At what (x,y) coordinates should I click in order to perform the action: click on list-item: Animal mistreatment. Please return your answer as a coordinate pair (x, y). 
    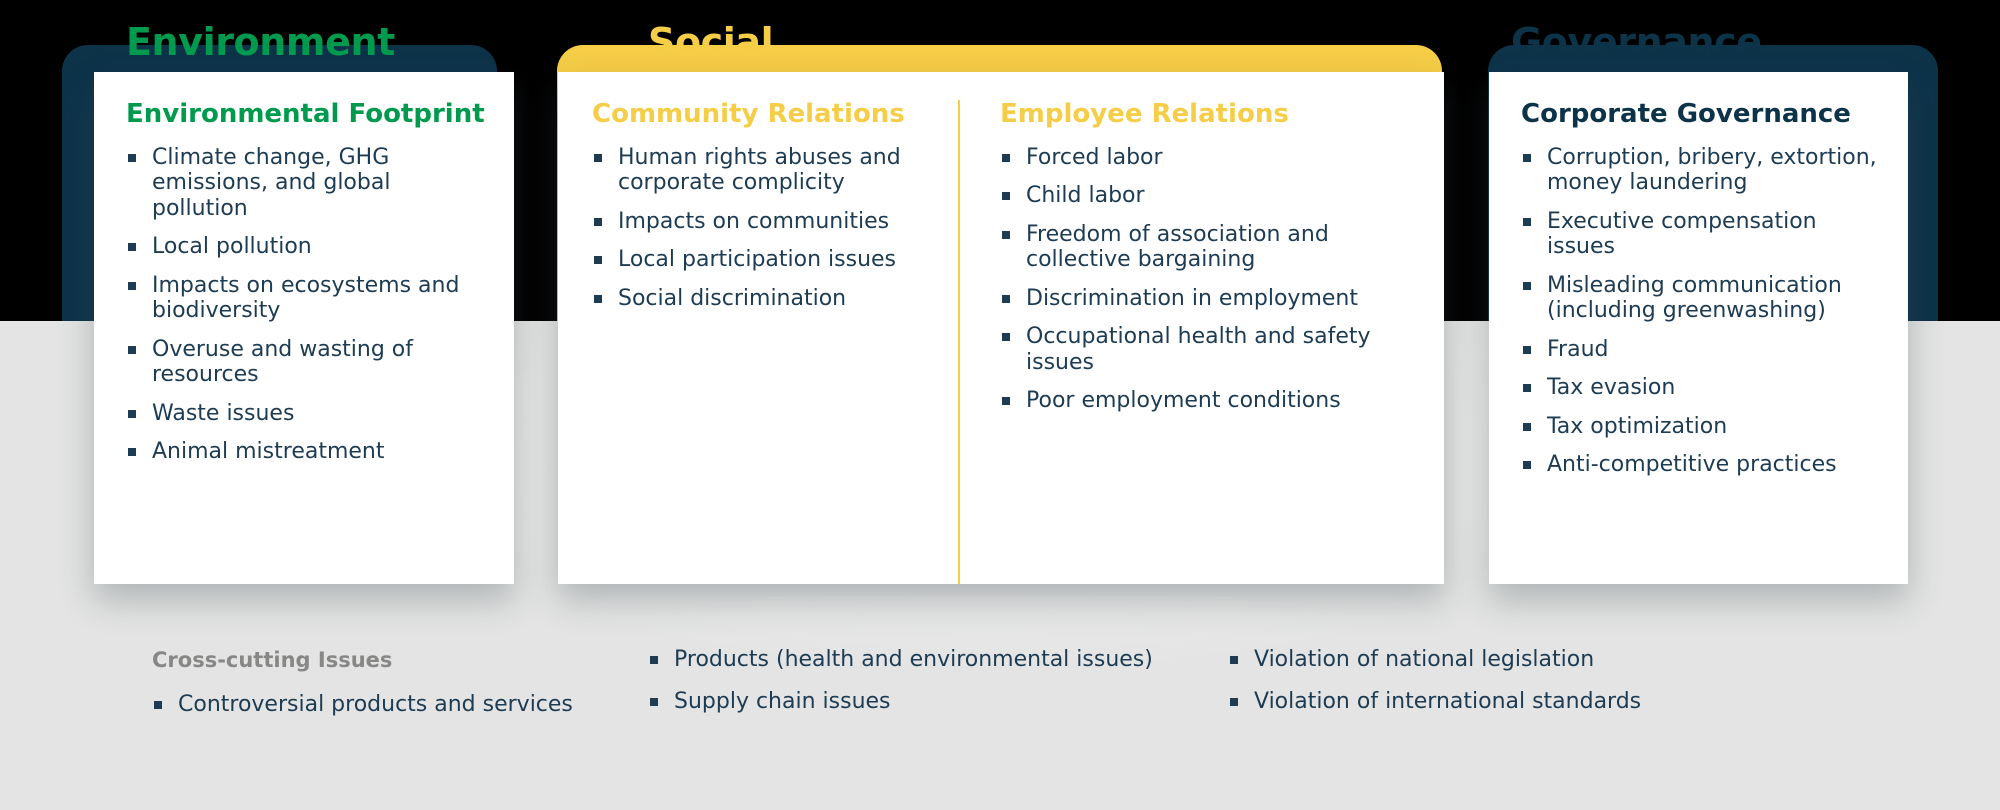
    Looking at the image, I should click on (305, 452).